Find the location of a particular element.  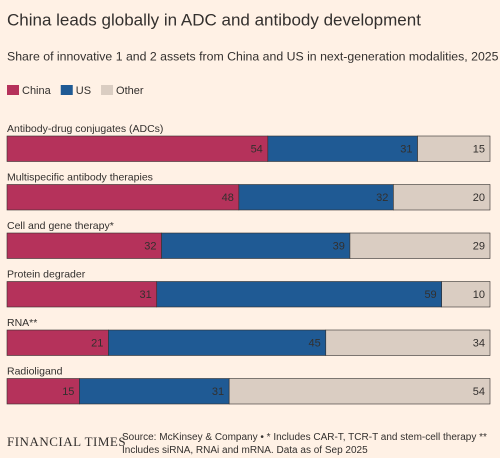

category-label: Cell and gene therapy* is located at coordinates (60, 226).